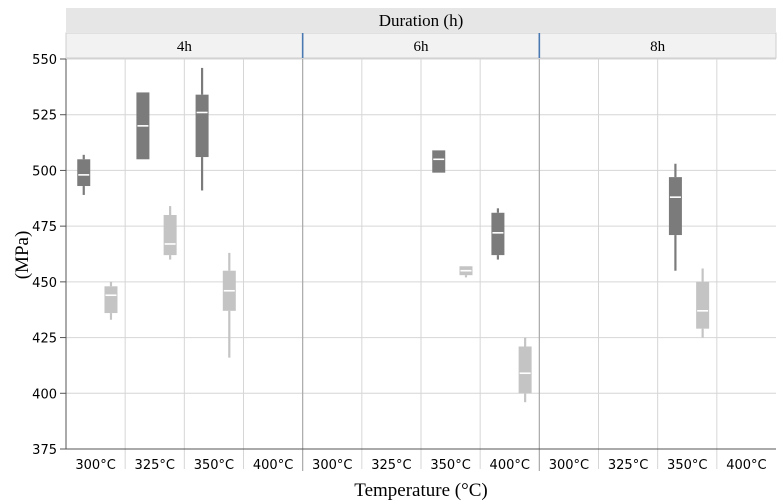 The width and height of the screenshot is (779, 501). Describe the element at coordinates (44, 227) in the screenshot. I see `y-tick-label: 475` at that location.